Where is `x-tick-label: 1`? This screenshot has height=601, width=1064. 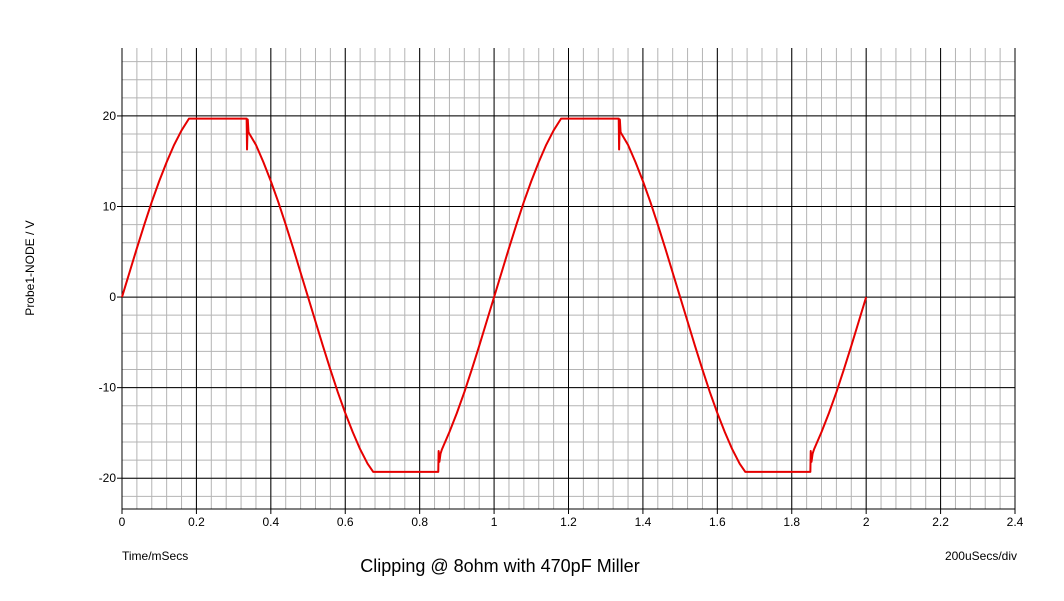 x-tick-label: 1 is located at coordinates (494, 522).